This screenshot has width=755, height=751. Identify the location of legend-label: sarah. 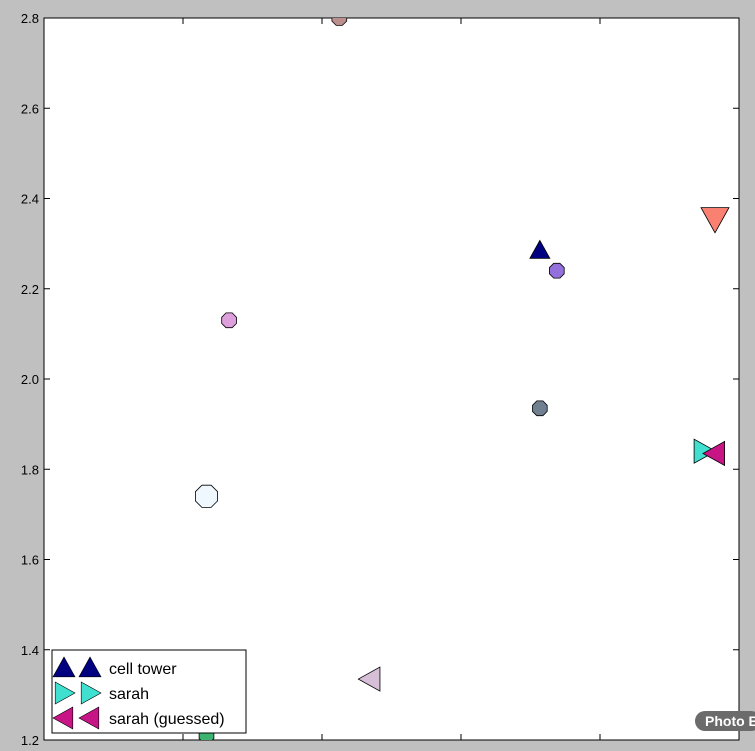
(129, 694).